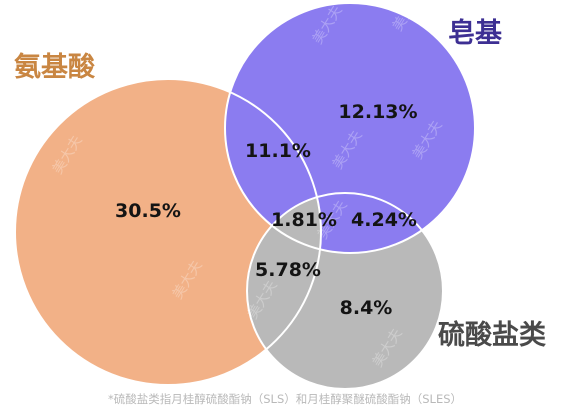 Image resolution: width=570 pixels, height=419 pixels. Describe the element at coordinates (366, 308) in the screenshot. I see `sulfate-only-value: 8.4%` at that location.